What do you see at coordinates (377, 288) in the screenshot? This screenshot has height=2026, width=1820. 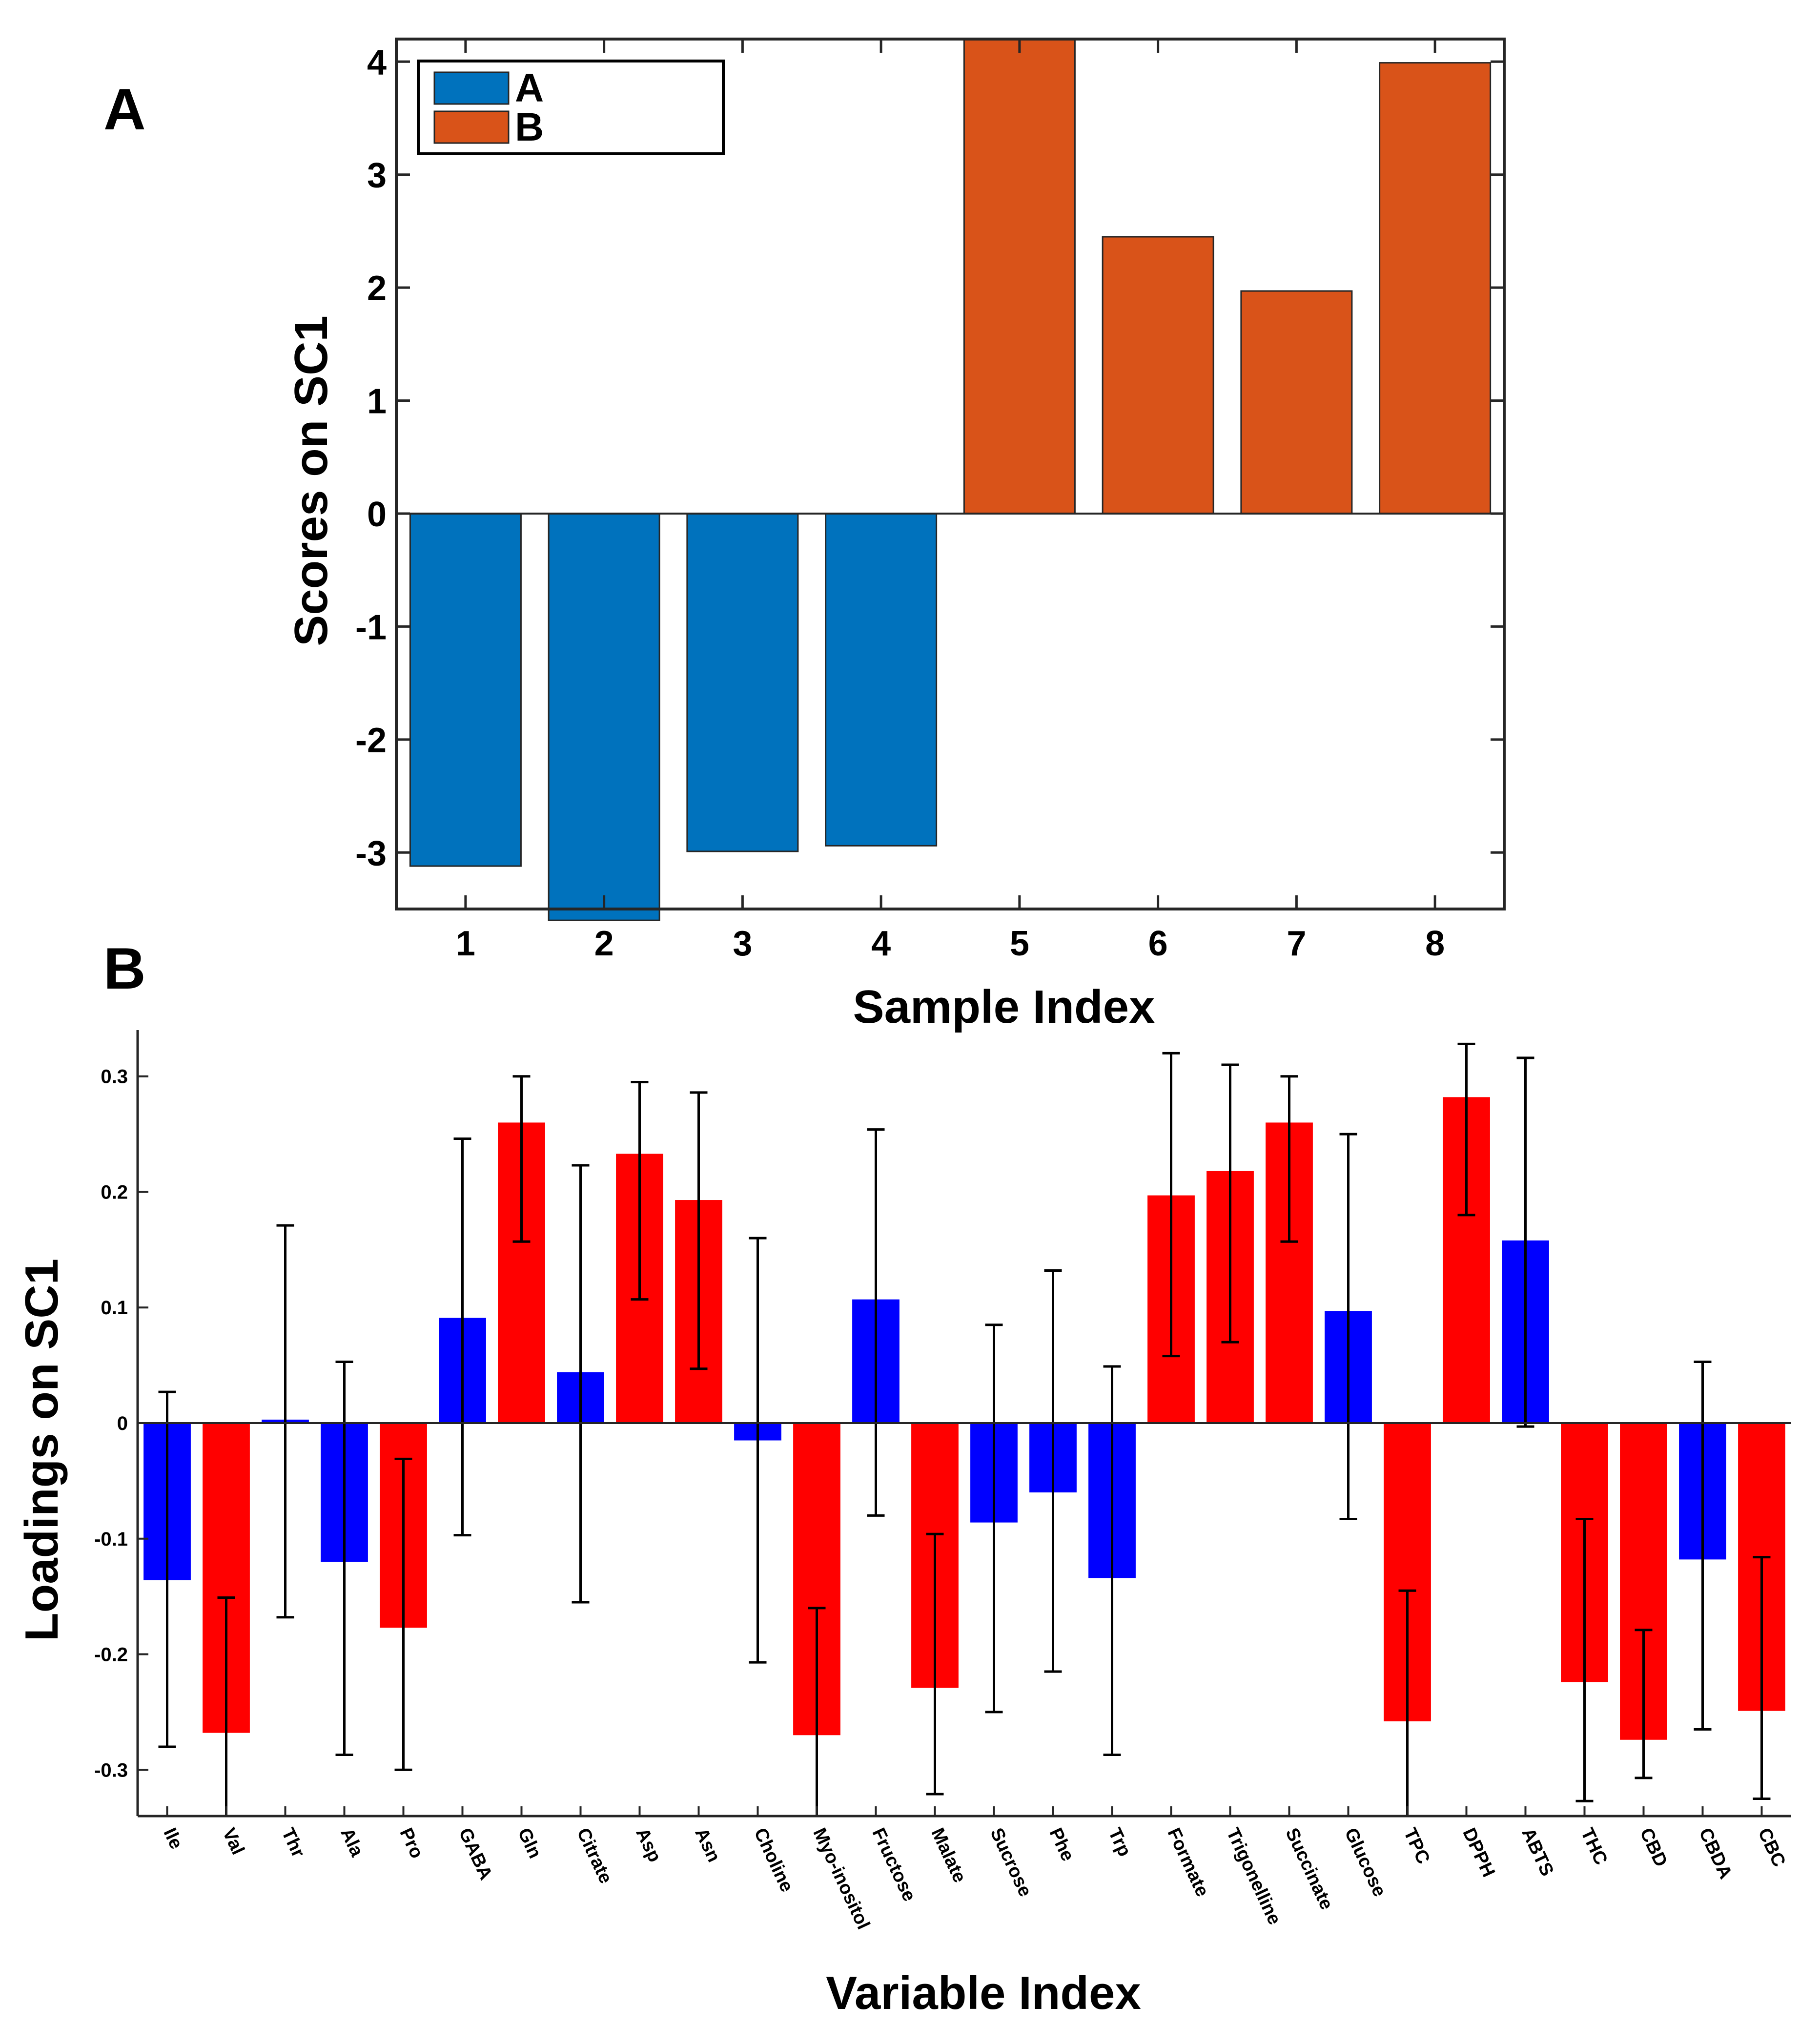 I see `scores-ytick-label: 2` at bounding box center [377, 288].